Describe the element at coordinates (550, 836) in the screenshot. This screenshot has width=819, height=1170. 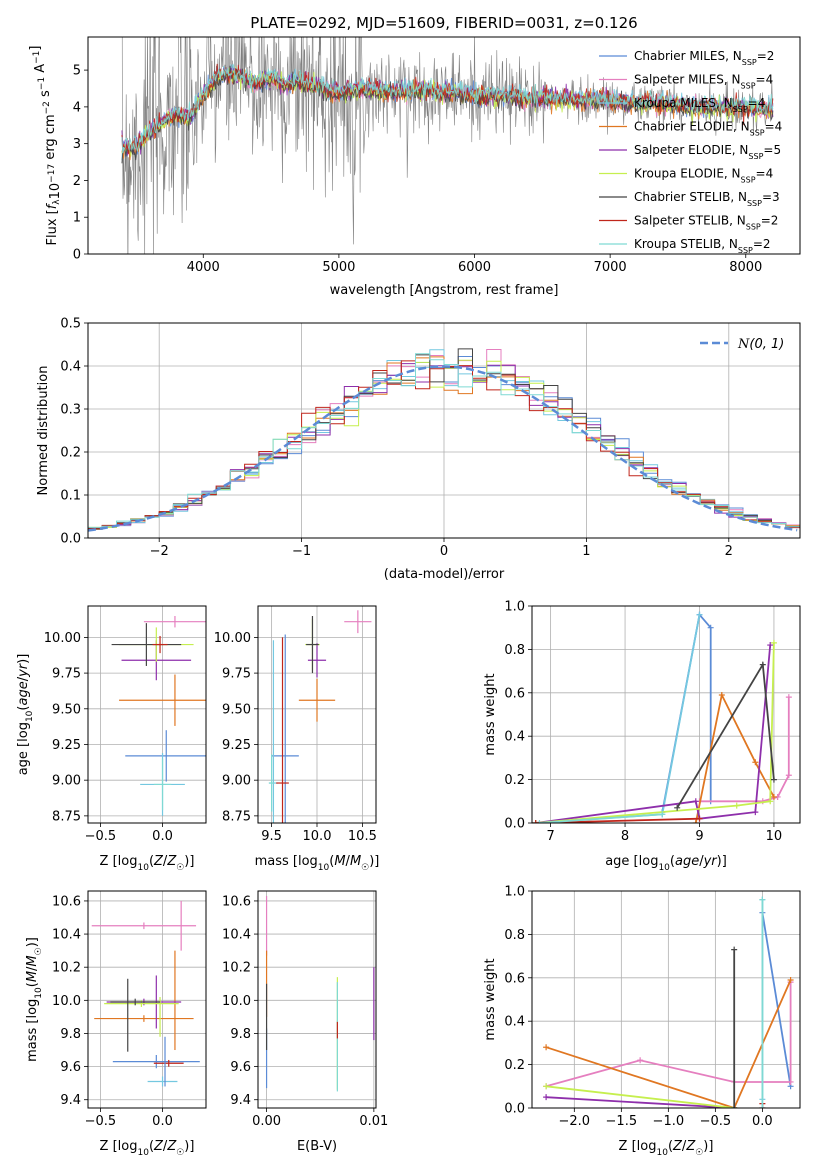
I see `x-tick-label: 7` at that location.